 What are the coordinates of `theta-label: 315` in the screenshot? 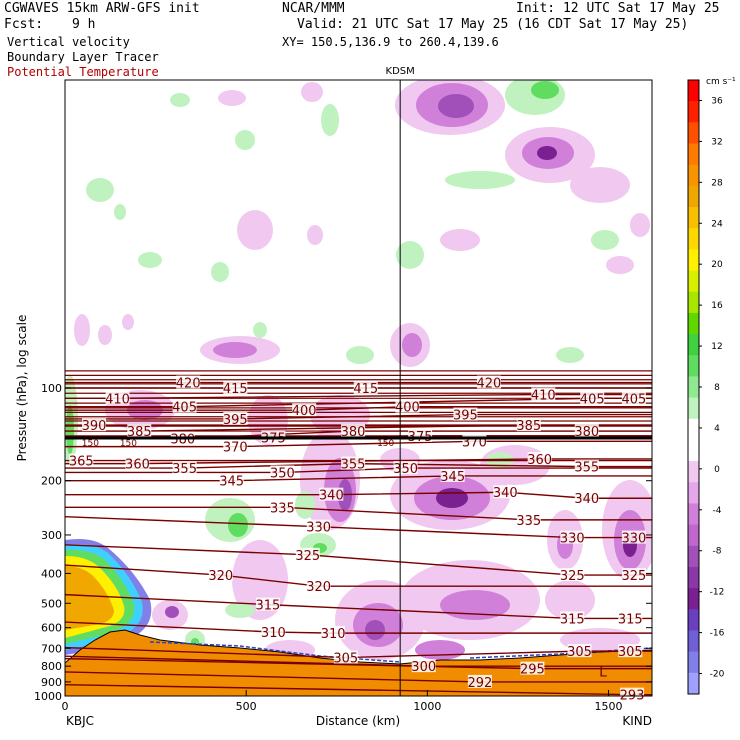 It's located at (572, 619).